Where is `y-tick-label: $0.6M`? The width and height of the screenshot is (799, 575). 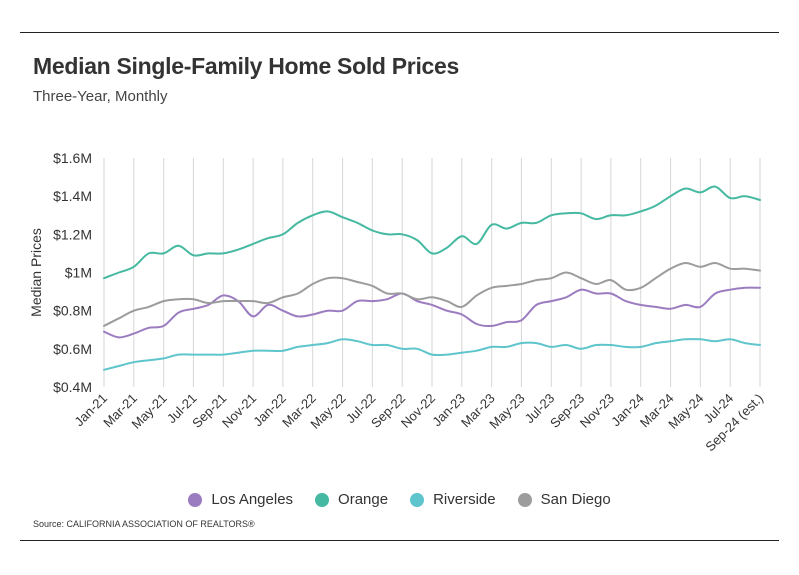 y-tick-label: $0.6M is located at coordinates (72, 349).